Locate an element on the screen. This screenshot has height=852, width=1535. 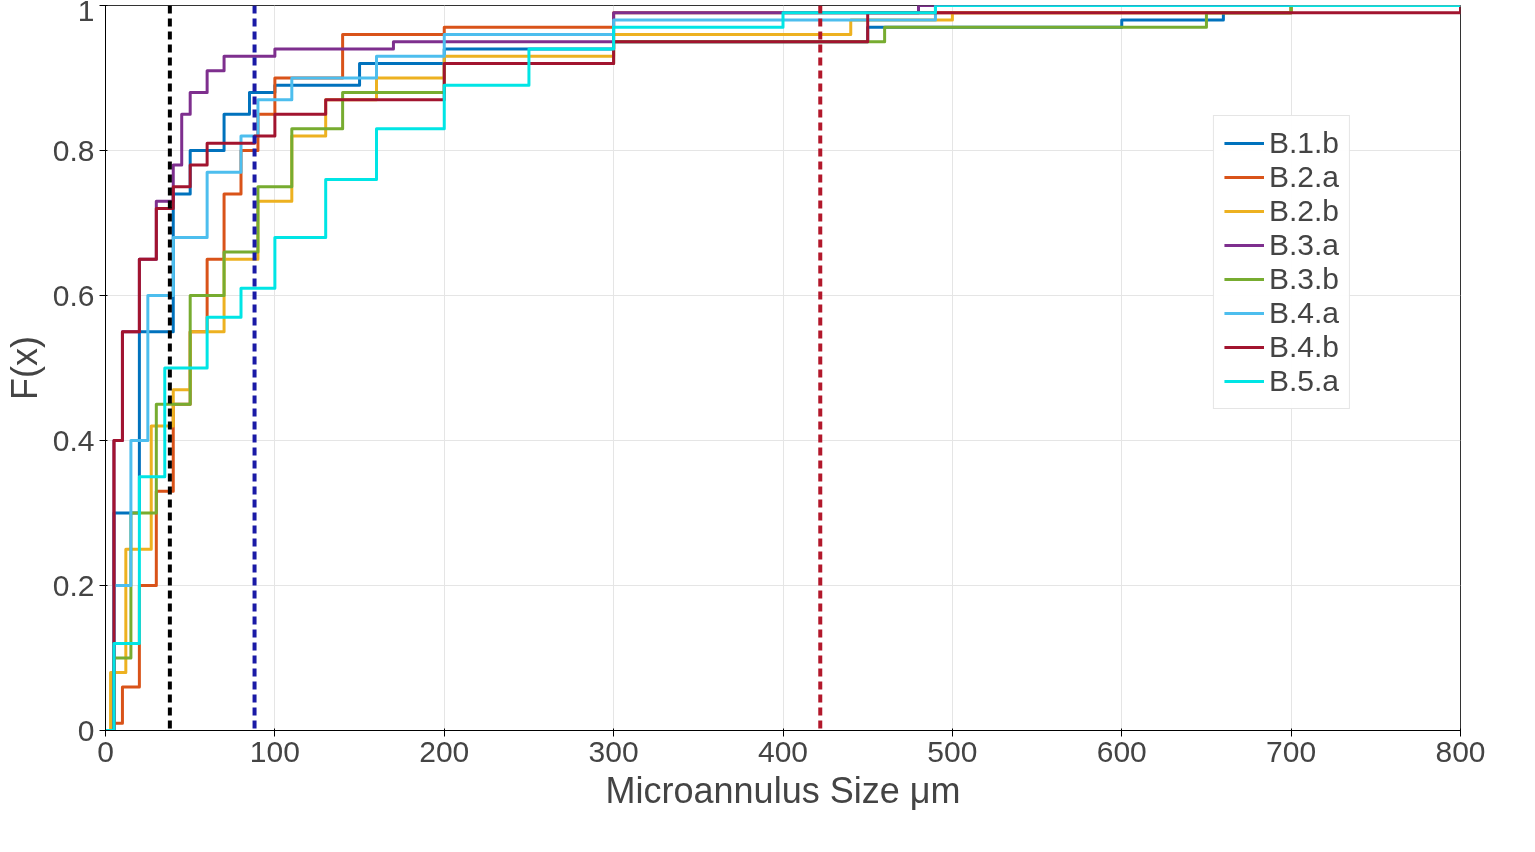
legend-label: B.3.a is located at coordinates (1303, 245).